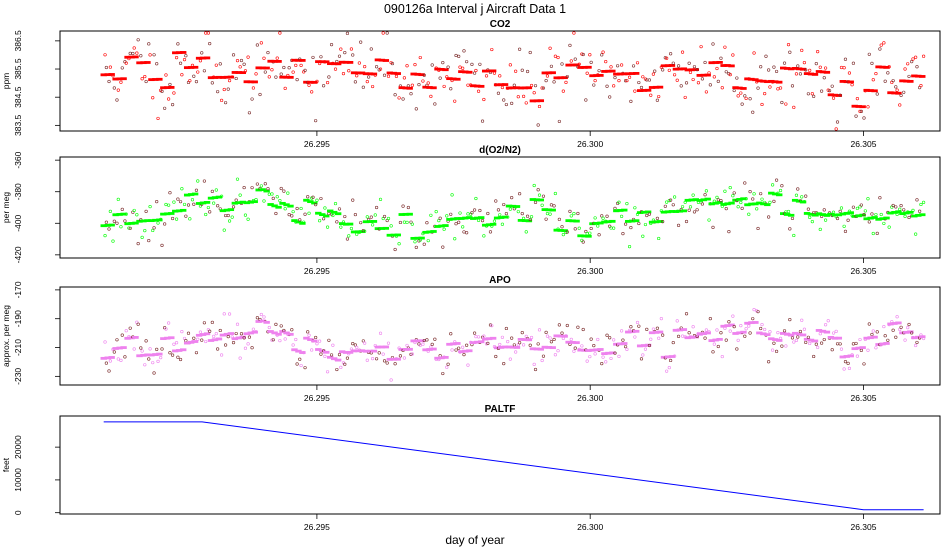  Describe the element at coordinates (18, 376) in the screenshot. I see `y-tick-label-apo-0: -230` at that location.